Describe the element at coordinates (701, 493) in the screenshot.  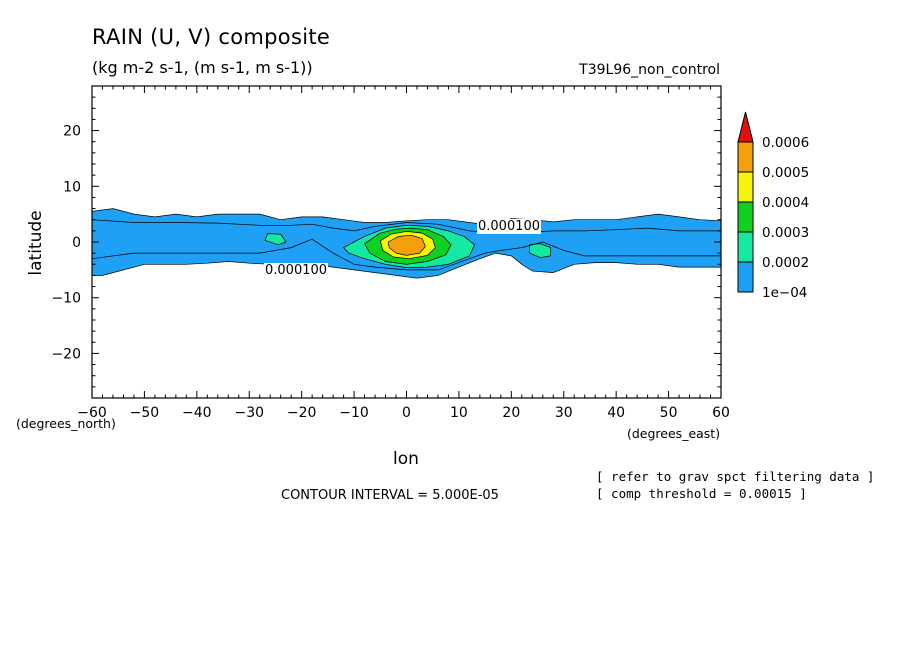
I see `threshold-note: [ comp threshold = 0.00015 ]` at that location.